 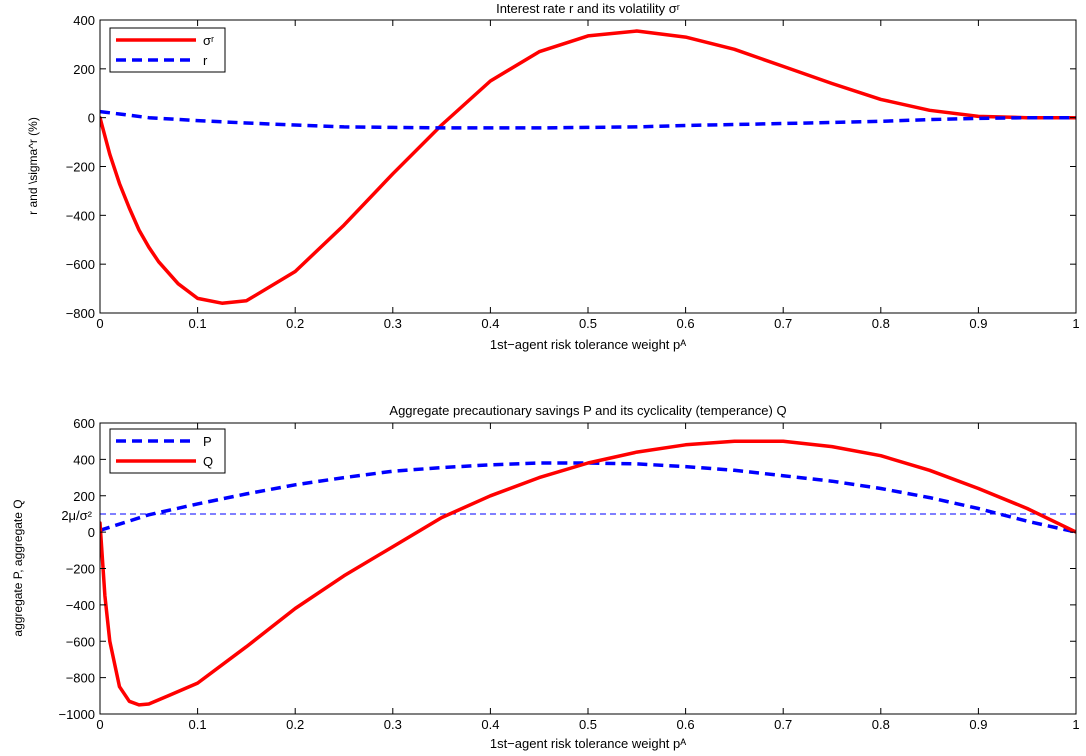 What do you see at coordinates (588, 8) in the screenshot?
I see `chart-title: Interest rate r and its volatility σʳ` at bounding box center [588, 8].